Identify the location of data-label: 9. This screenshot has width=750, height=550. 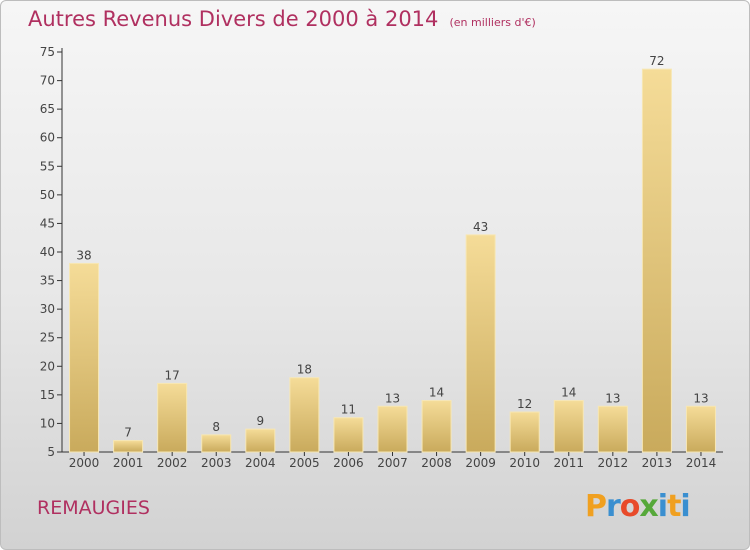
(260, 421).